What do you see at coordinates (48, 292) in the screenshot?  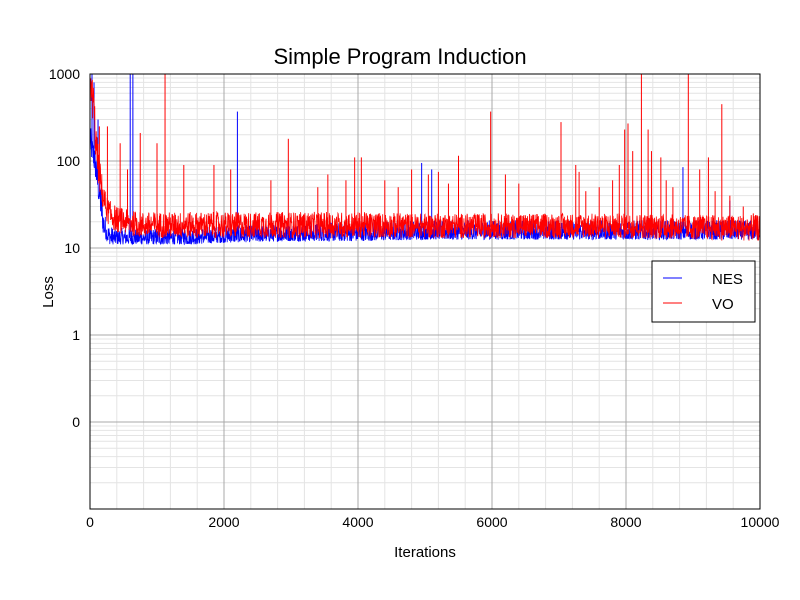 I see `y-axis-label: Loss` at bounding box center [48, 292].